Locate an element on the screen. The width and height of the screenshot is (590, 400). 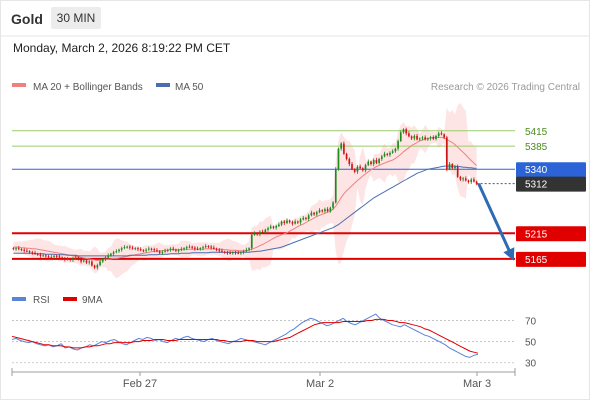
level-label-5215: 5215 is located at coordinates (536, 234).